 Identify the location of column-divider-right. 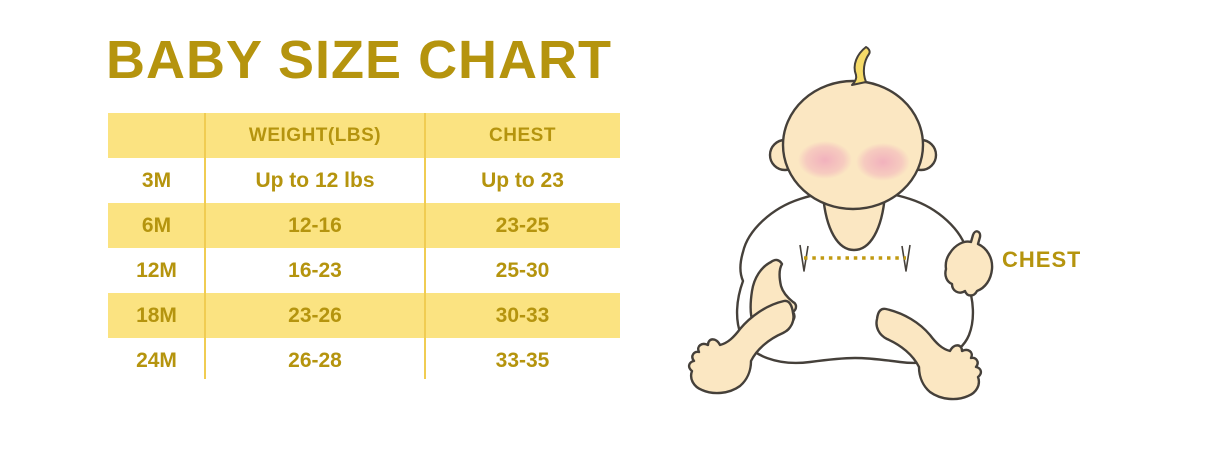
(425, 246).